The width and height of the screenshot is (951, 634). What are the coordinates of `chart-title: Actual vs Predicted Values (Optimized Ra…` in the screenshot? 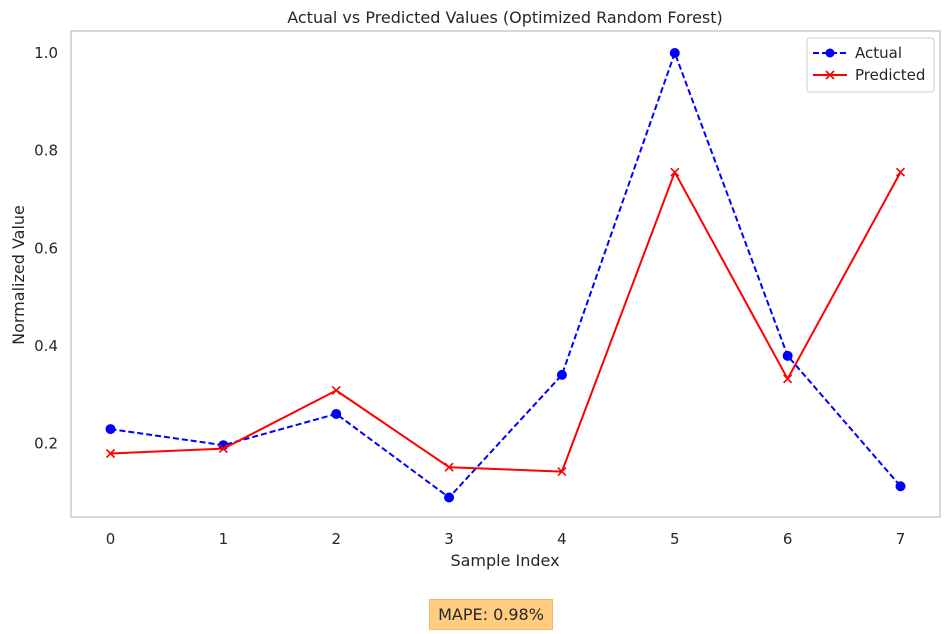 It's located at (505, 17).